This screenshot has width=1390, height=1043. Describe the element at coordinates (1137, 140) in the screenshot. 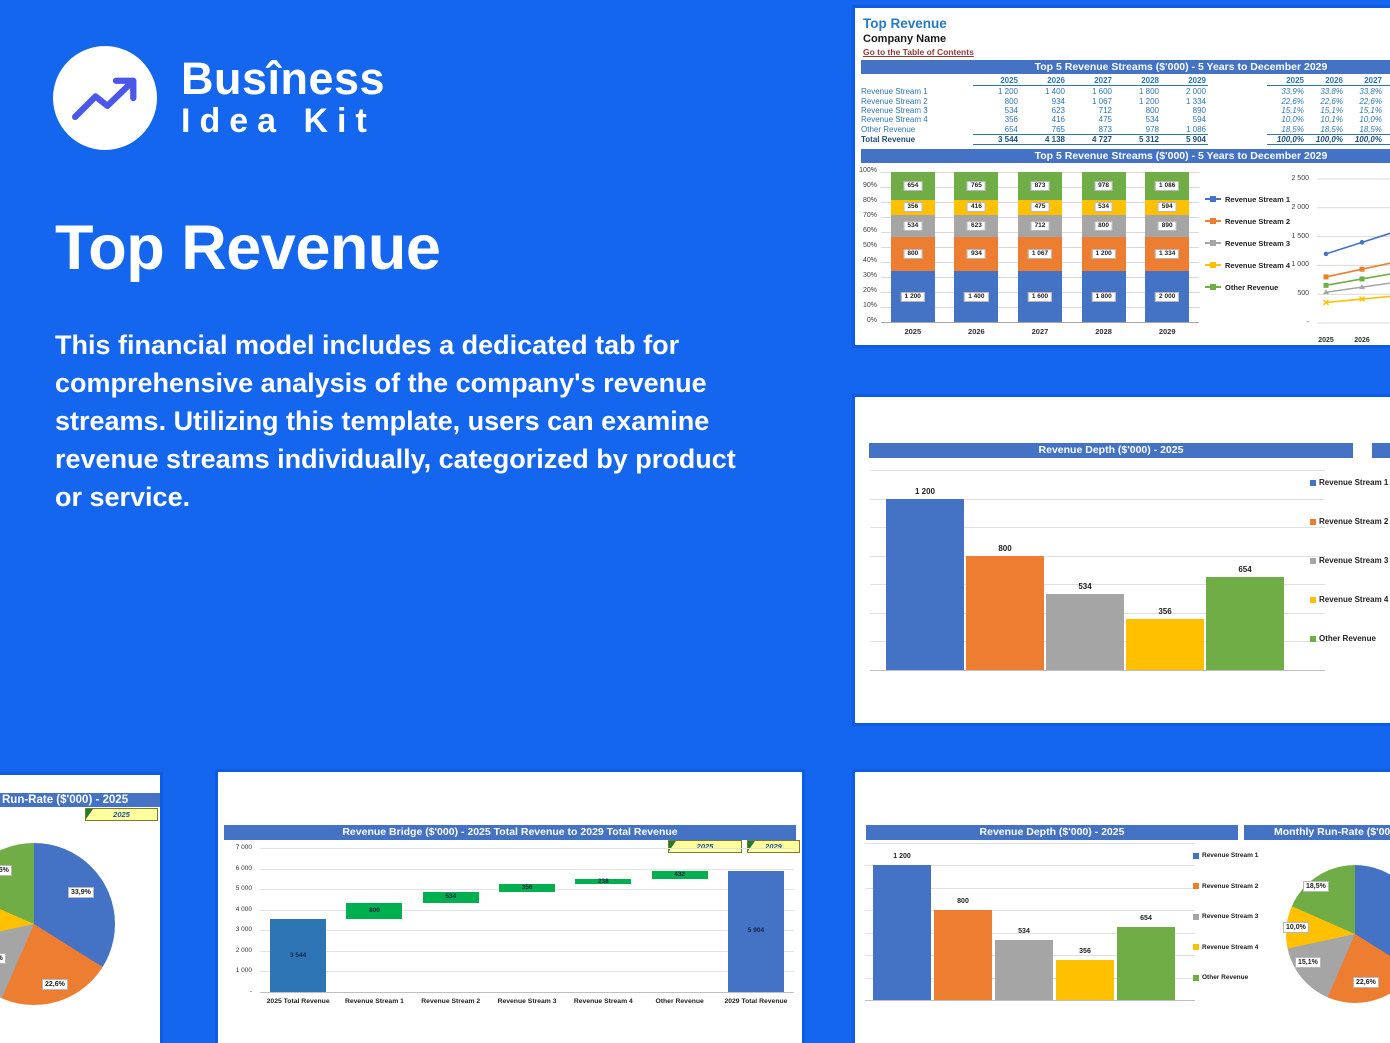

I see `table-cell: 5 312` at that location.